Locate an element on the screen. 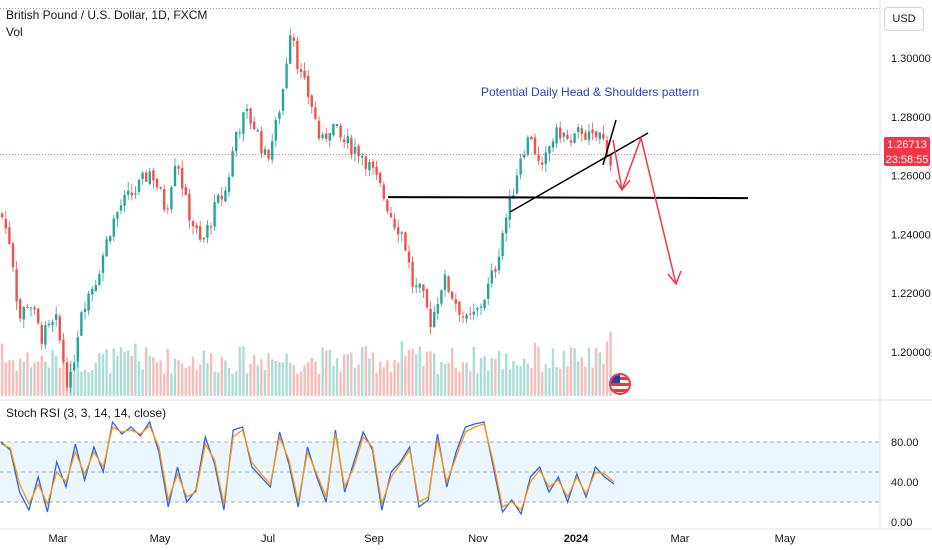  time-tick-label: May is located at coordinates (785, 539).